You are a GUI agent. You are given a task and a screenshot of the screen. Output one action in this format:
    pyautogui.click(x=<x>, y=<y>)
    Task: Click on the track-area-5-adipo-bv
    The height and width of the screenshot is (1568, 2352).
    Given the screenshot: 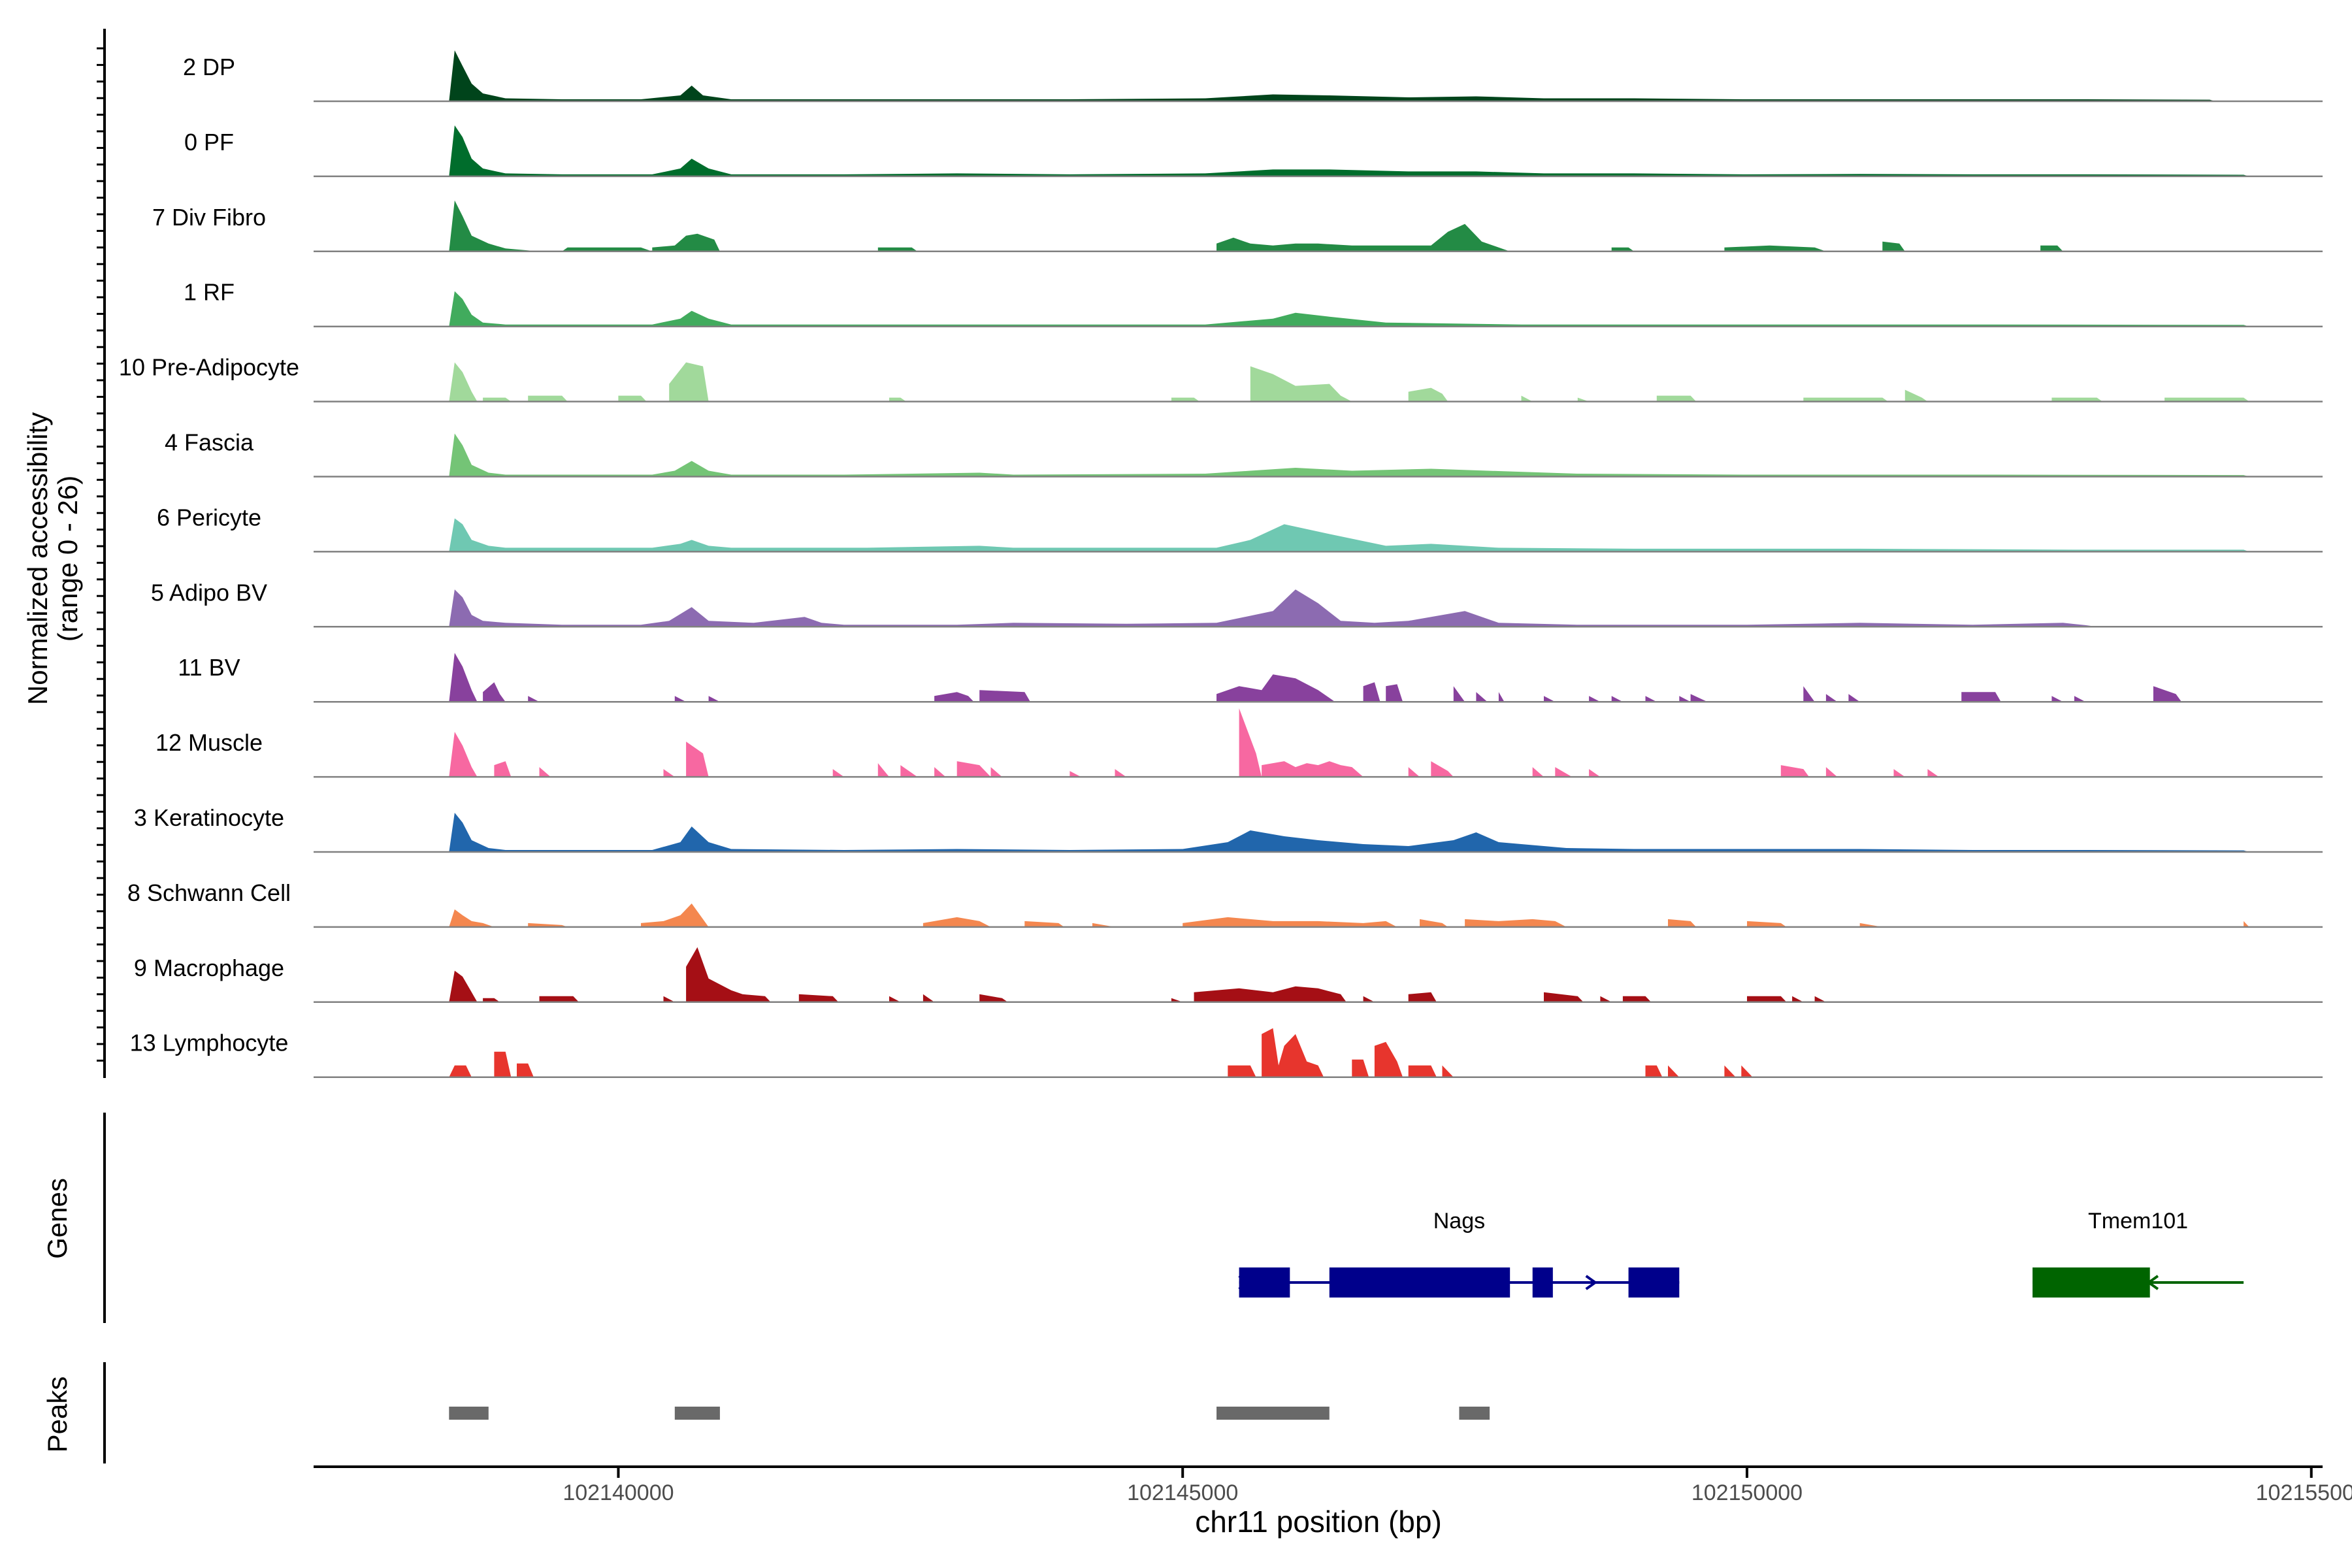 What is the action you would take?
    pyautogui.click(x=1273, y=608)
    